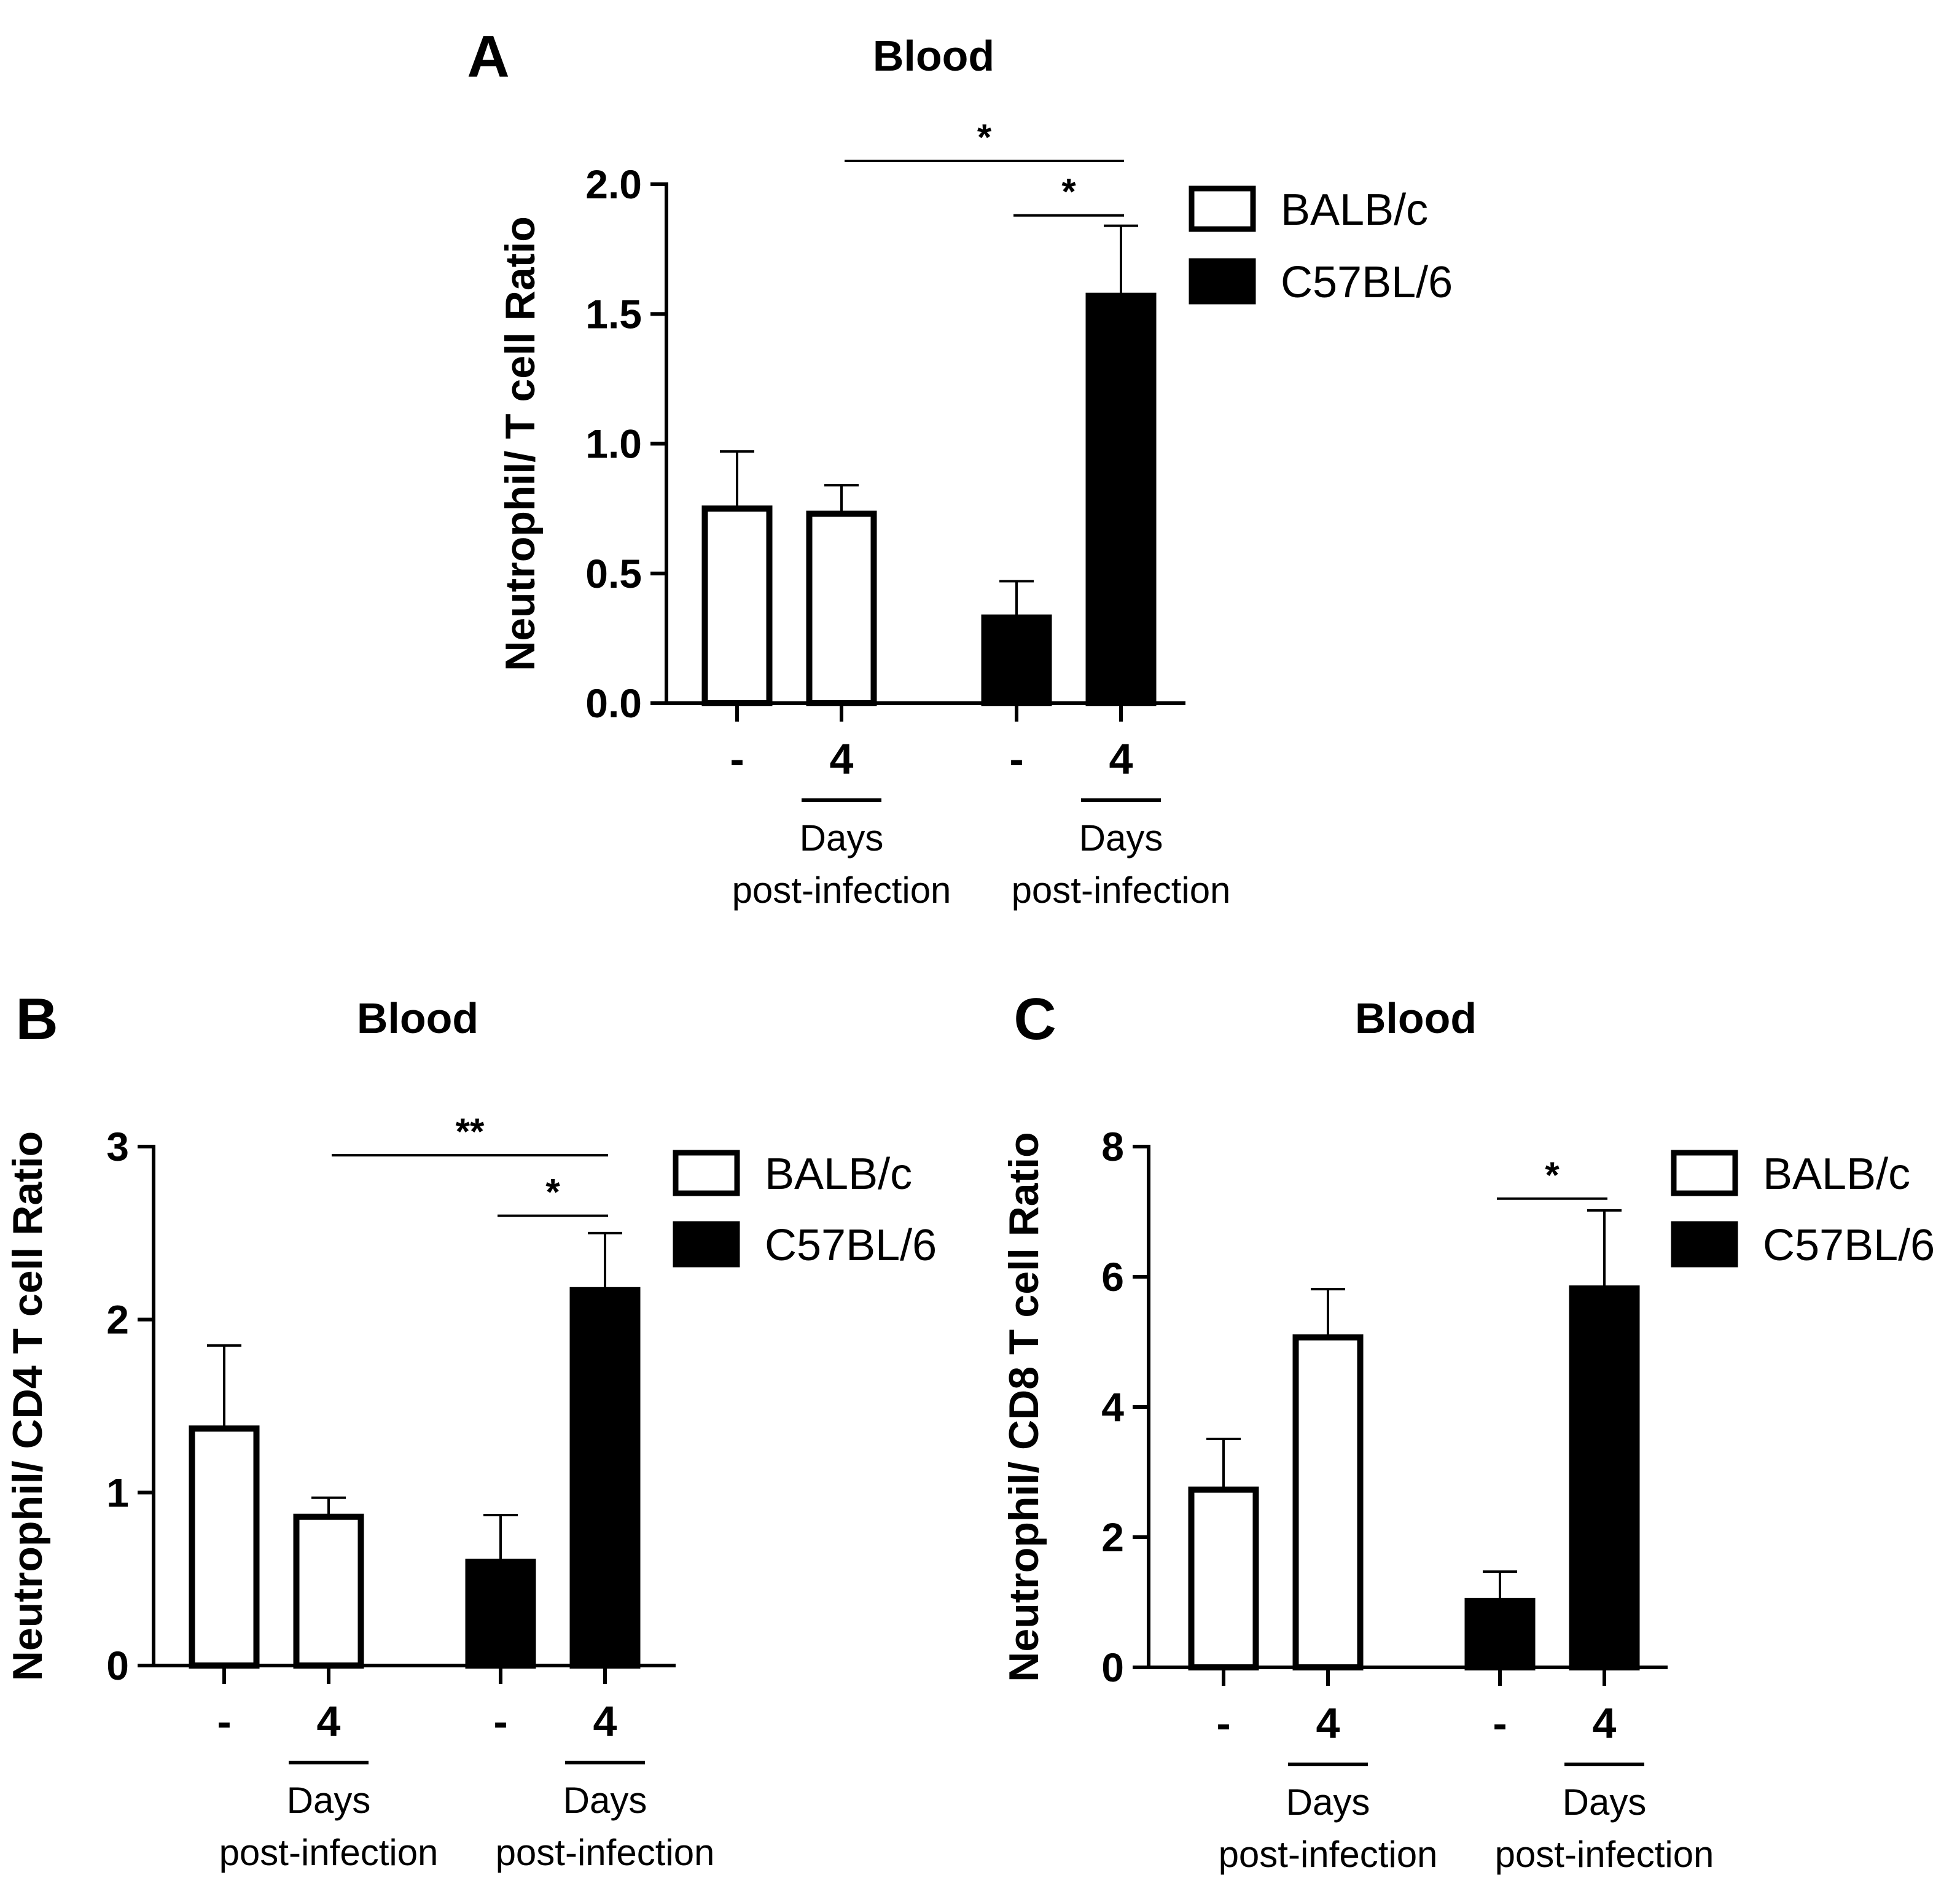 The height and width of the screenshot is (1886, 1960). What do you see at coordinates (1024, 1406) in the screenshot?
I see `y-axis-label: Neutrophil/ CD8 T cell Ratio` at bounding box center [1024, 1406].